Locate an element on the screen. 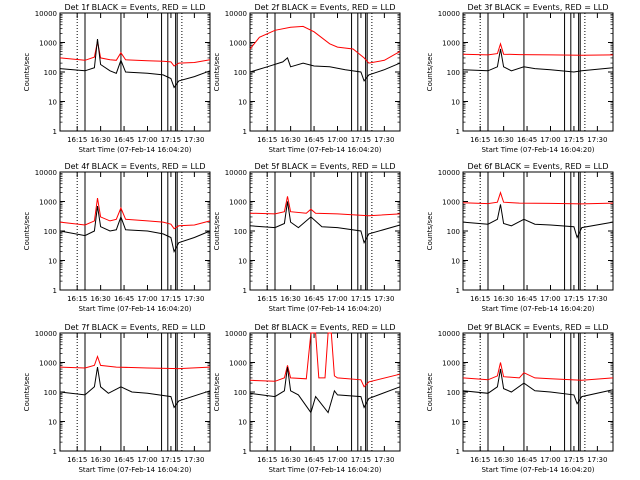 This screenshot has height=480, width=640. chart-title: Det 2f BLACK = Events, RED = LLD is located at coordinates (324, 7).